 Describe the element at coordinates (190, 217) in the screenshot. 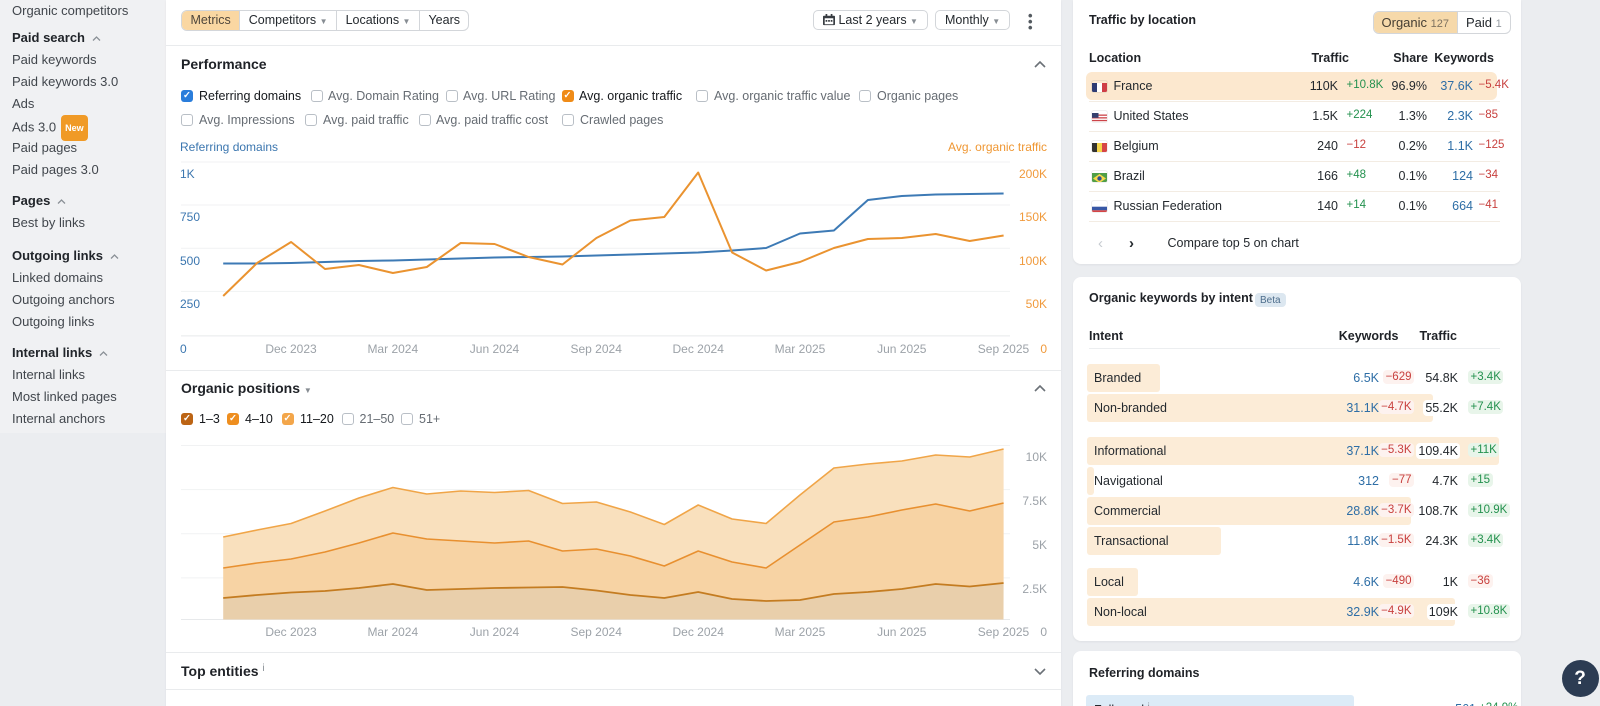

I see `svg-text: 750` at that location.